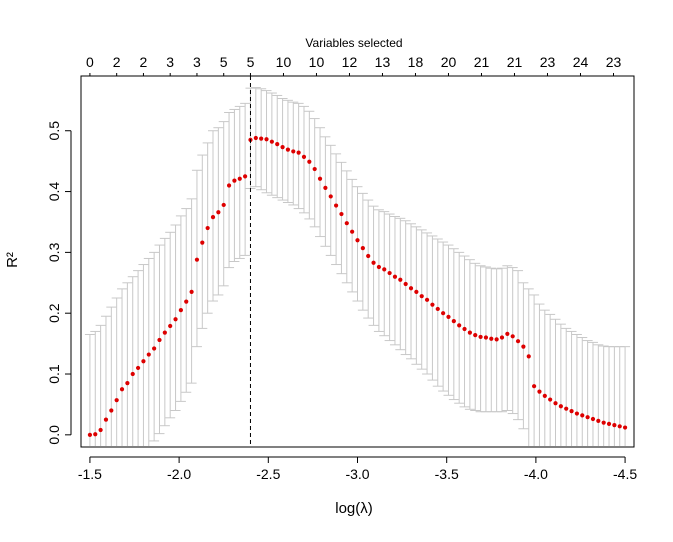 The image size is (673, 542). I want to click on y-tick-label: 0.0, so click(54, 435).